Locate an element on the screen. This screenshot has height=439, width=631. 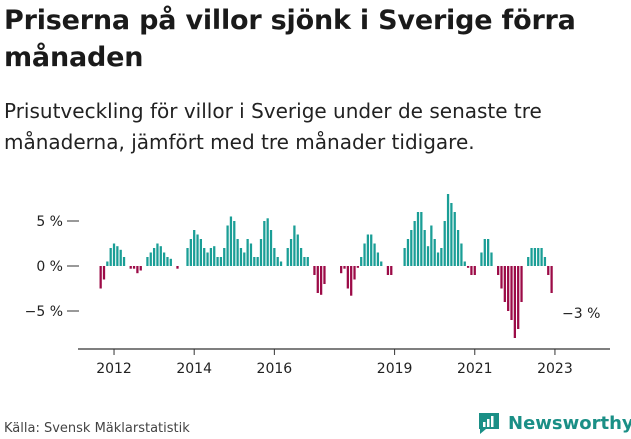
y-tick-label: 0 % is located at coordinates (49, 267).